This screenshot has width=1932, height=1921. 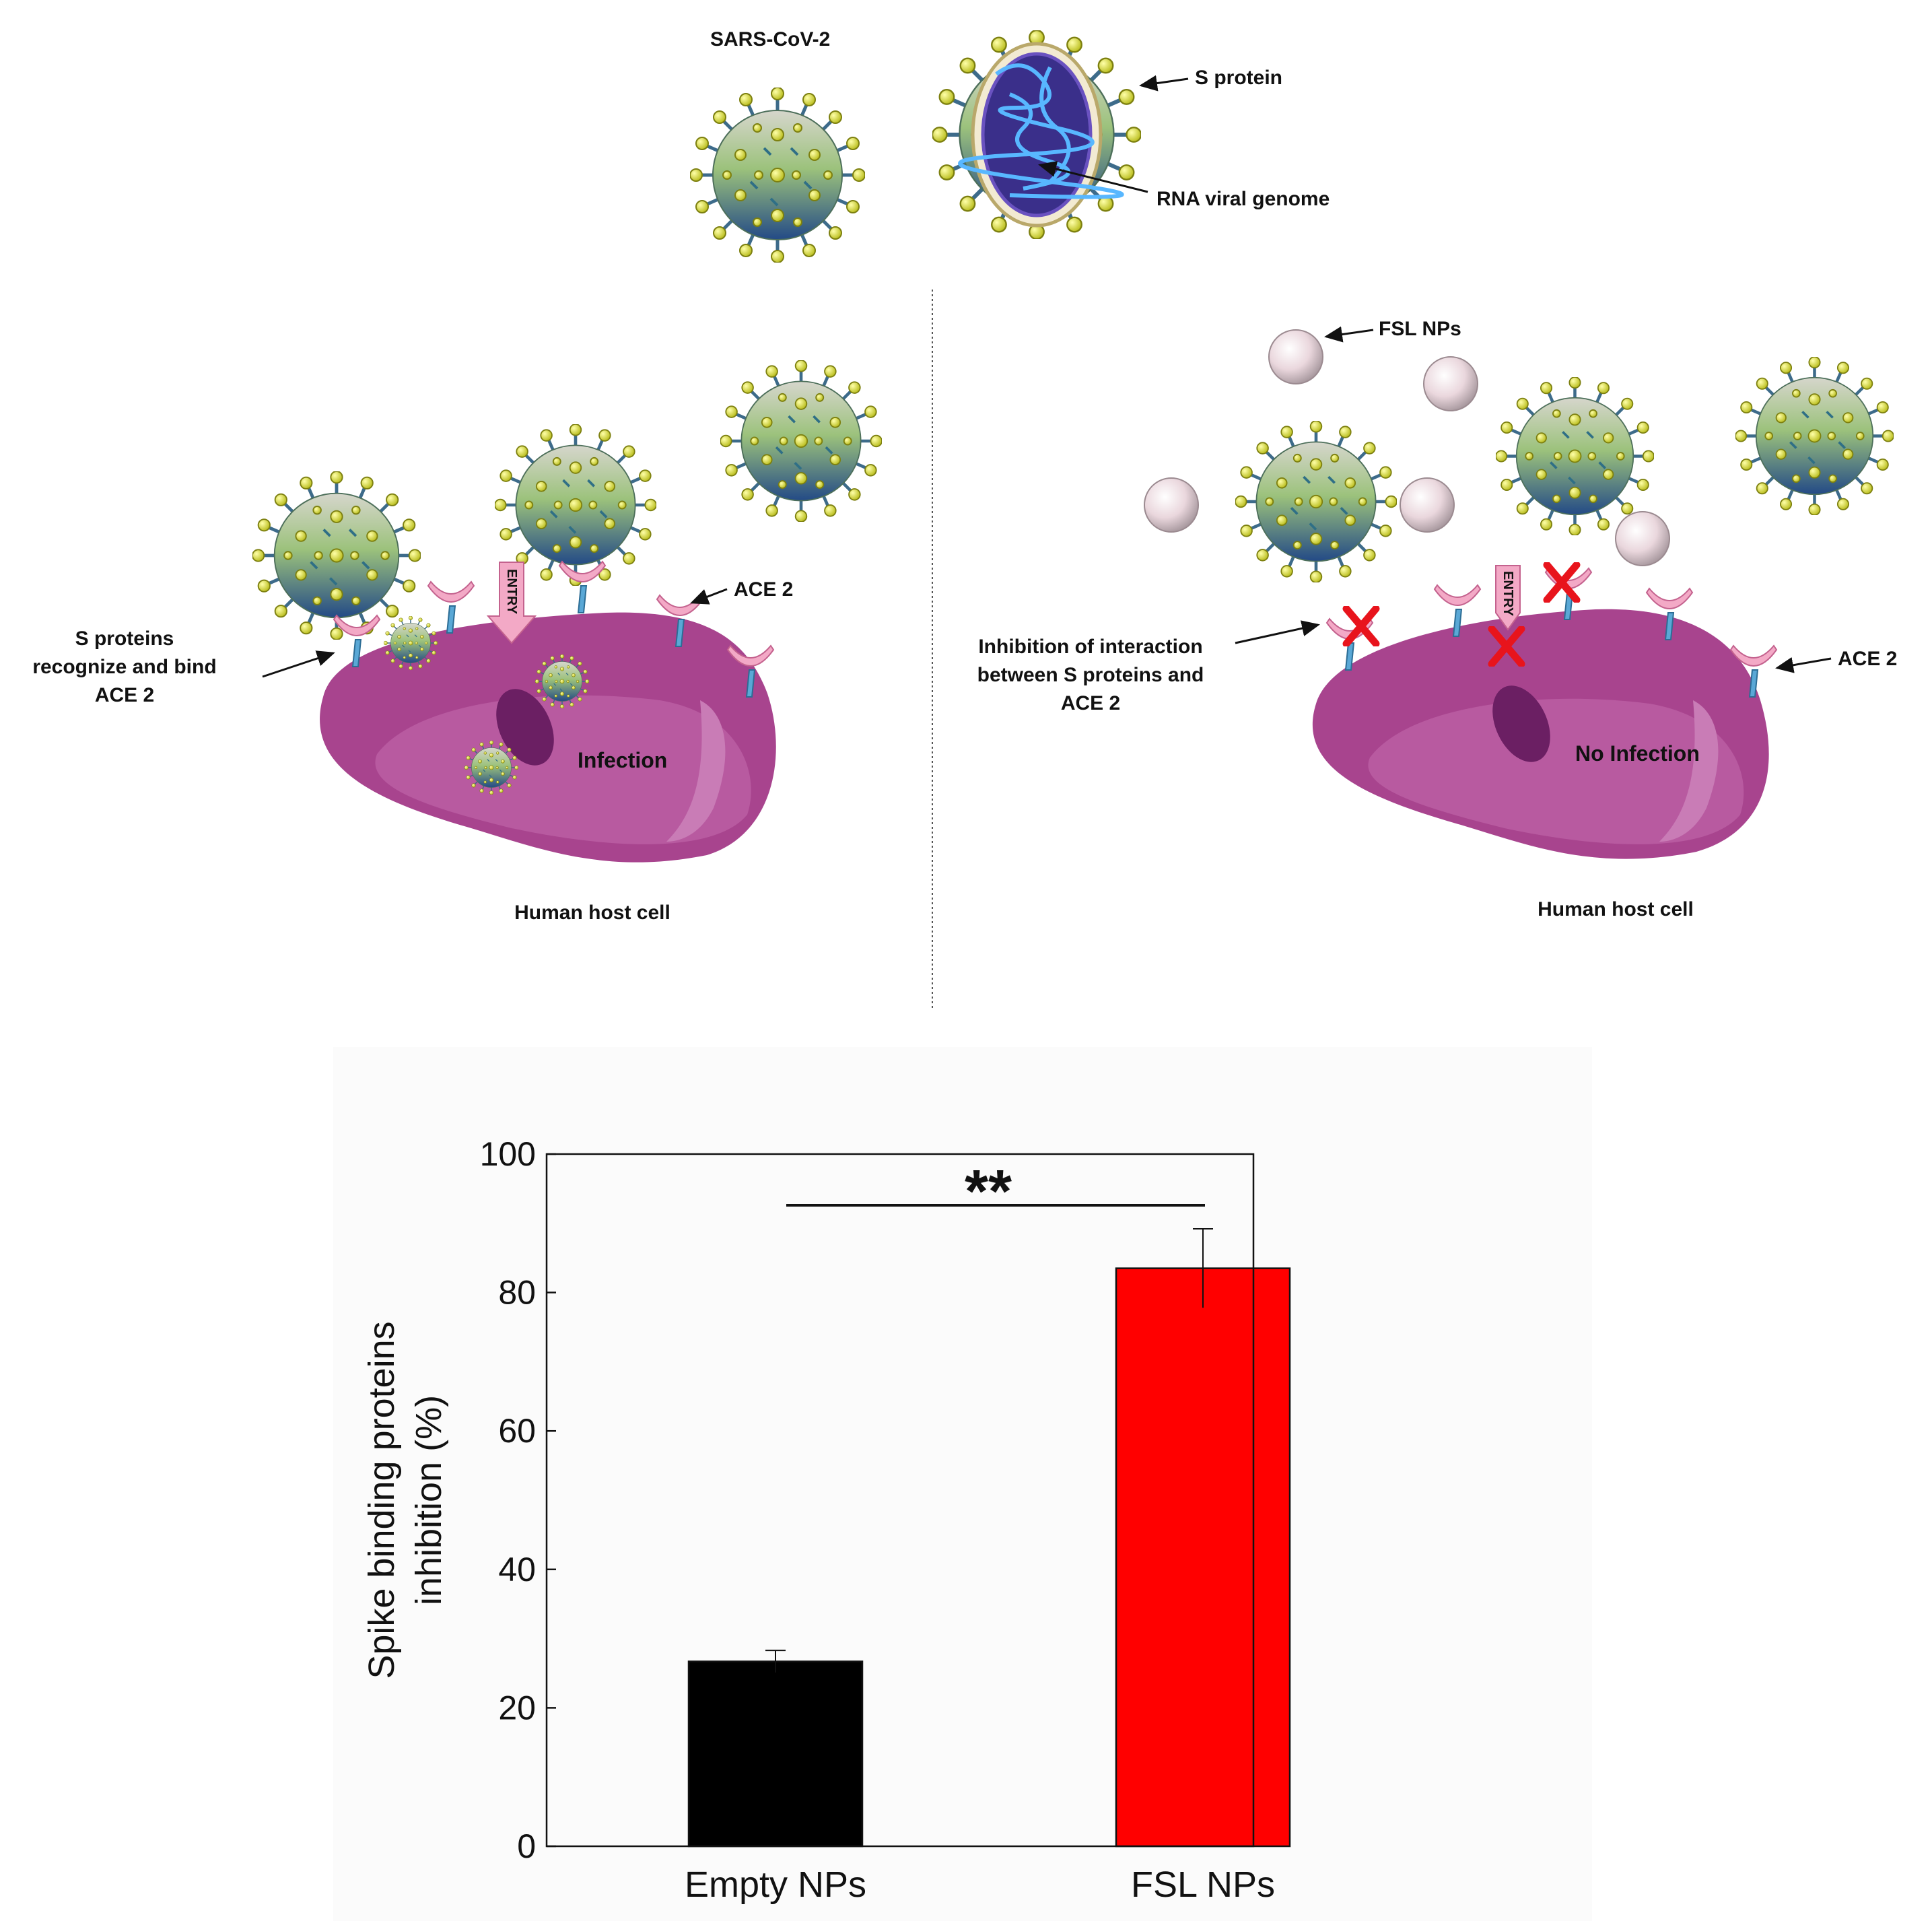 What do you see at coordinates (592, 913) in the screenshot?
I see `host-cell-left-label: Human host cell` at bounding box center [592, 913].